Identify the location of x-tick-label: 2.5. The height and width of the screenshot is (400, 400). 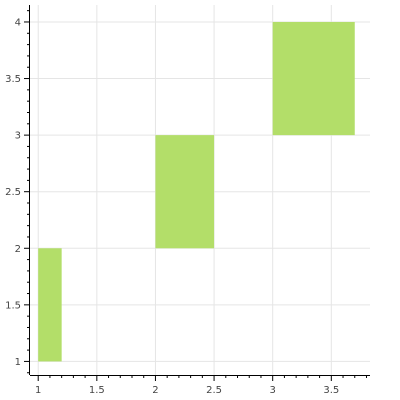
(214, 390).